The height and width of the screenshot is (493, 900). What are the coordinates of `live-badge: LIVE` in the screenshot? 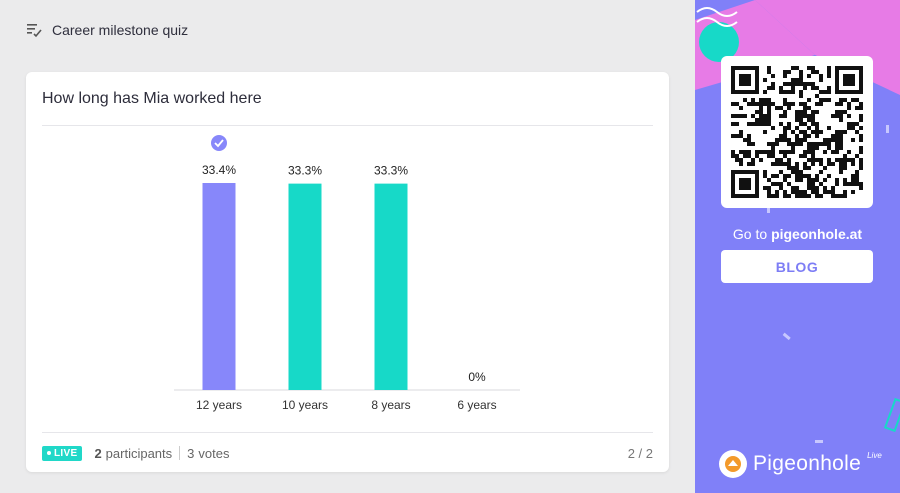 It's located at (62, 453).